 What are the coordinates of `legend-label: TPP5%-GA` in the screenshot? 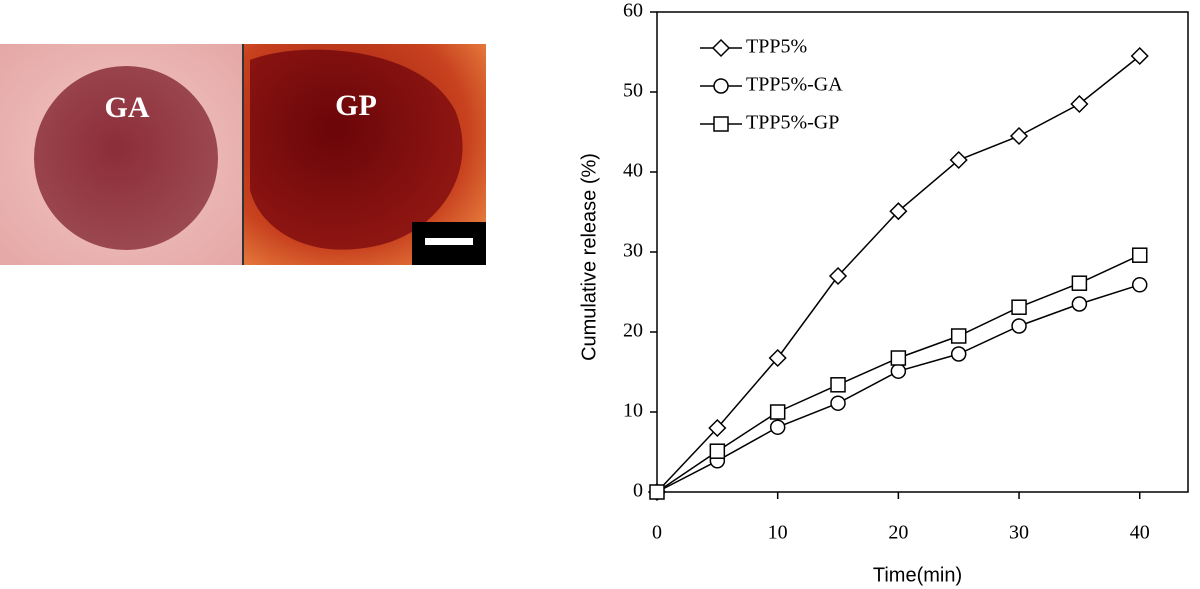 It's located at (794, 85).